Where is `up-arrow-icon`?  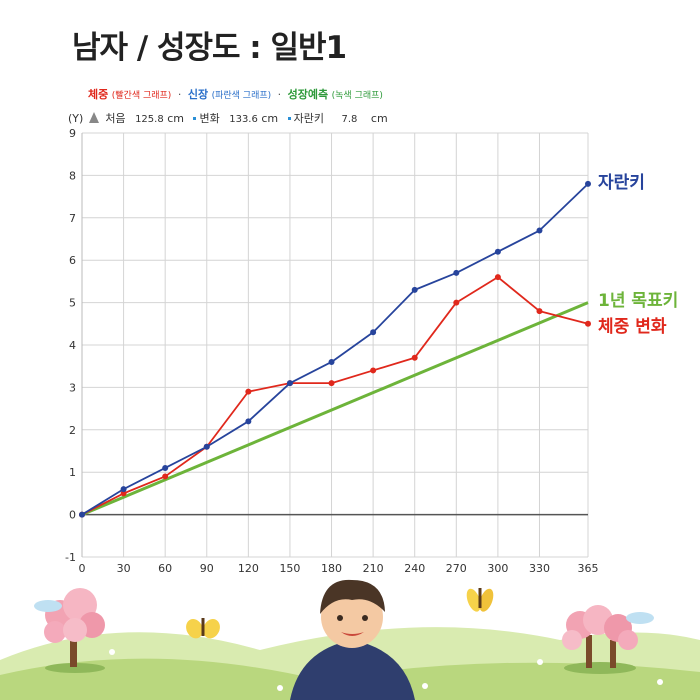
up-arrow-icon is located at coordinates (93, 117).